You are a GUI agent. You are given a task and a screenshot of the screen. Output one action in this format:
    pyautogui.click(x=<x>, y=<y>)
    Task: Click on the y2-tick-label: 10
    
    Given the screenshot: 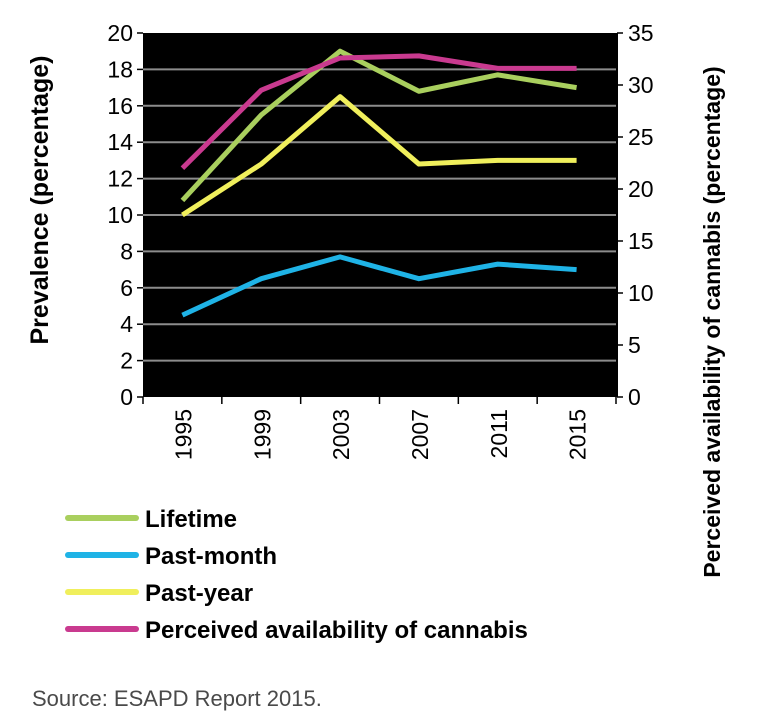 What is the action you would take?
    pyautogui.click(x=641, y=293)
    